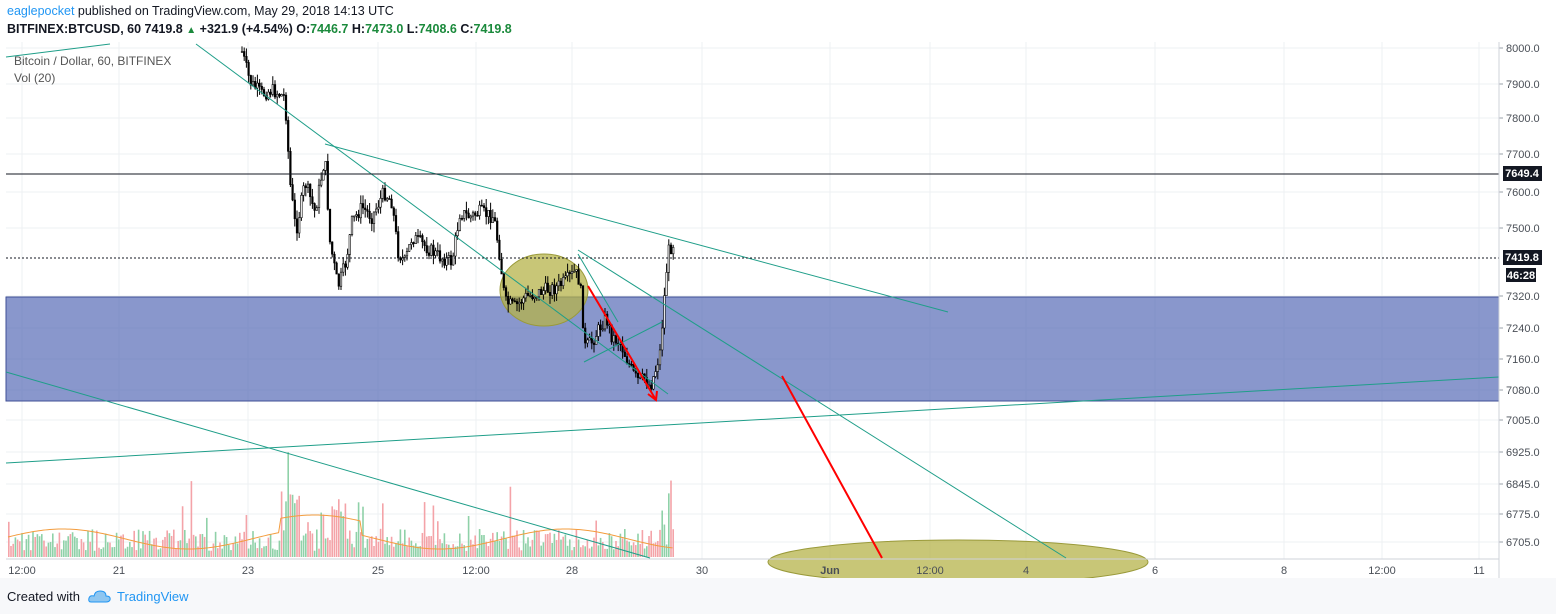  Describe the element at coordinates (1523, 453) in the screenshot. I see `price-tick-label: 6925.0` at that location.